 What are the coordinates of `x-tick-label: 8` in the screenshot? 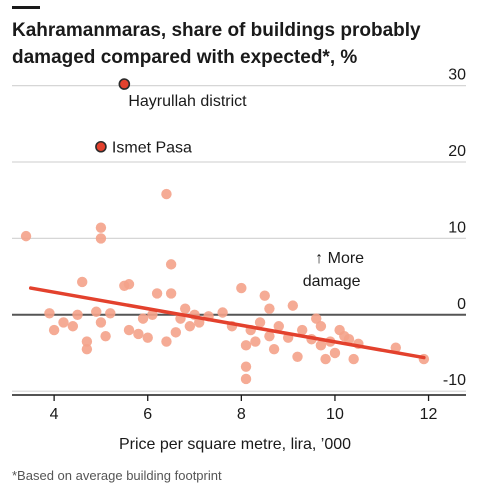 It's located at (241, 414).